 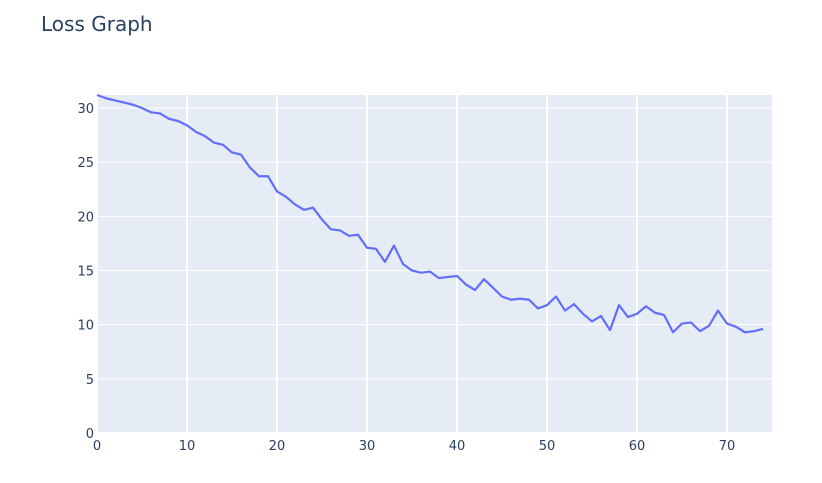 I want to click on y-tick-label: 20, so click(x=85, y=217).